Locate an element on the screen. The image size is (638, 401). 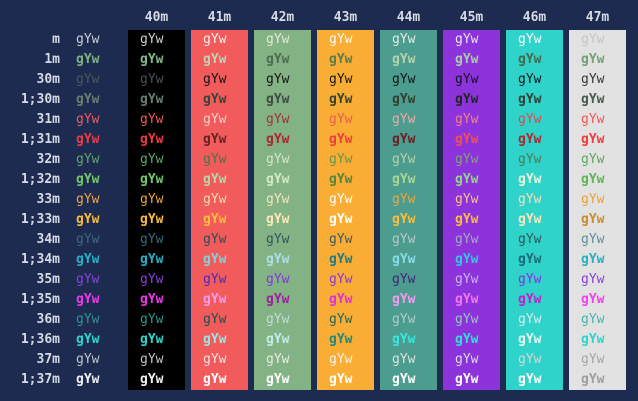
column-header-row: 40m 41m 42m 43m 44m 45m 46m 47m is located at coordinates (318, 17).